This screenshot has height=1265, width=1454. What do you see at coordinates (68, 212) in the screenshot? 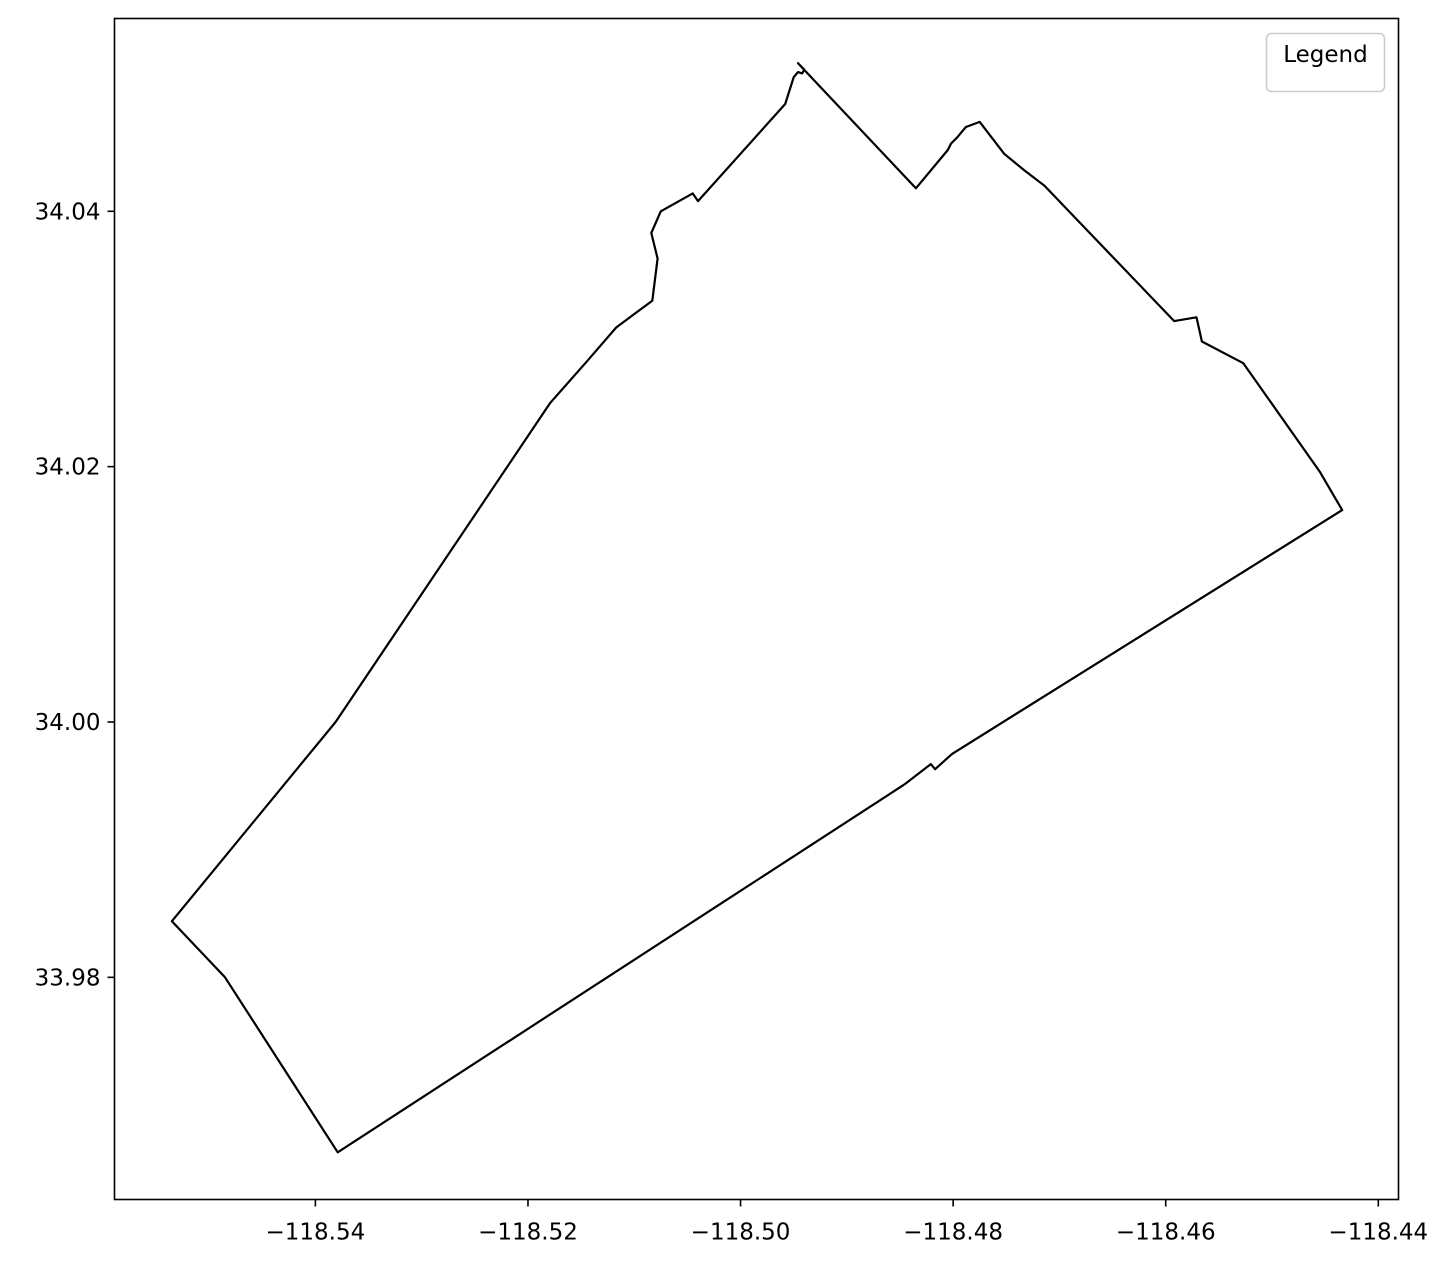
I see `y-tick-label: 34.04` at bounding box center [68, 212].